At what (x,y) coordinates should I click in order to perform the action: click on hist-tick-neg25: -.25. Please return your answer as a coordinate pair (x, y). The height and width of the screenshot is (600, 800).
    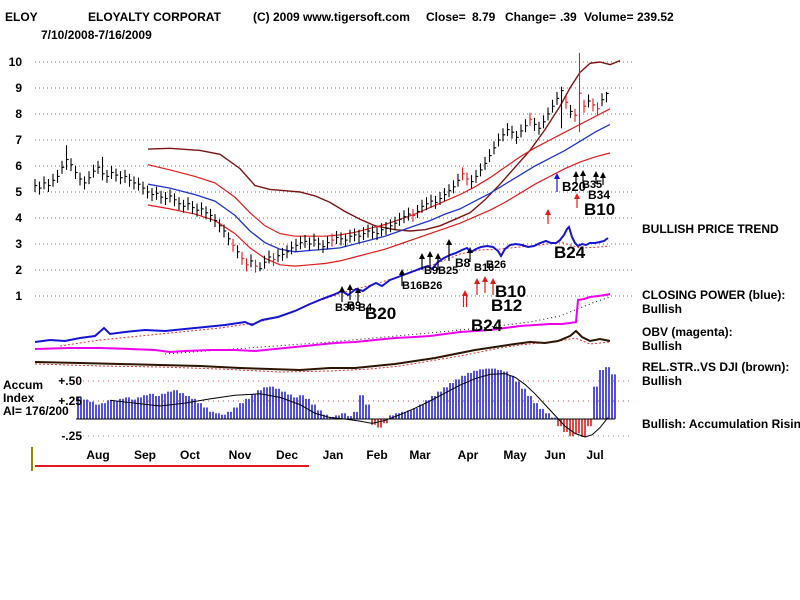
    Looking at the image, I should click on (71, 436).